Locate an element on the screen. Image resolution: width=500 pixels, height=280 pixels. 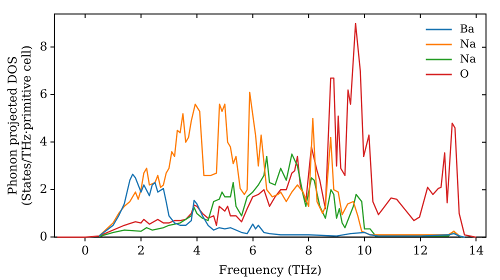
y-tick-label: 4 is located at coordinates (44, 141).